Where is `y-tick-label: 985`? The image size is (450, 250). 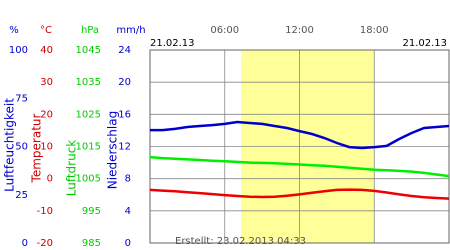 y-tick-label: 985 is located at coordinates (91, 243).